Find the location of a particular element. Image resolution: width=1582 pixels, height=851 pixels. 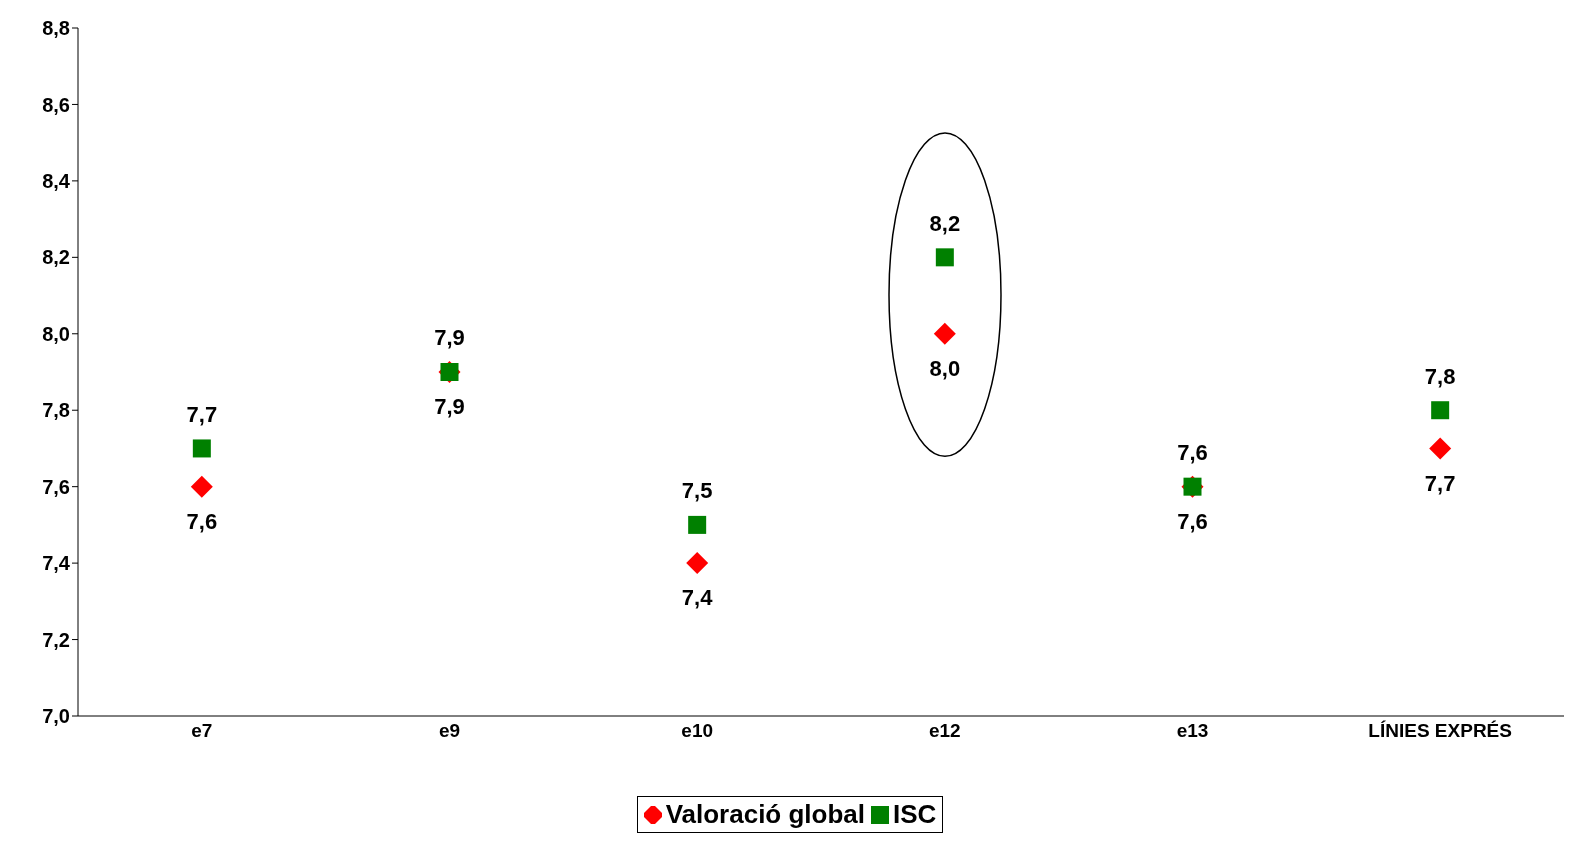

x-tick-label: e7 is located at coordinates (202, 731).